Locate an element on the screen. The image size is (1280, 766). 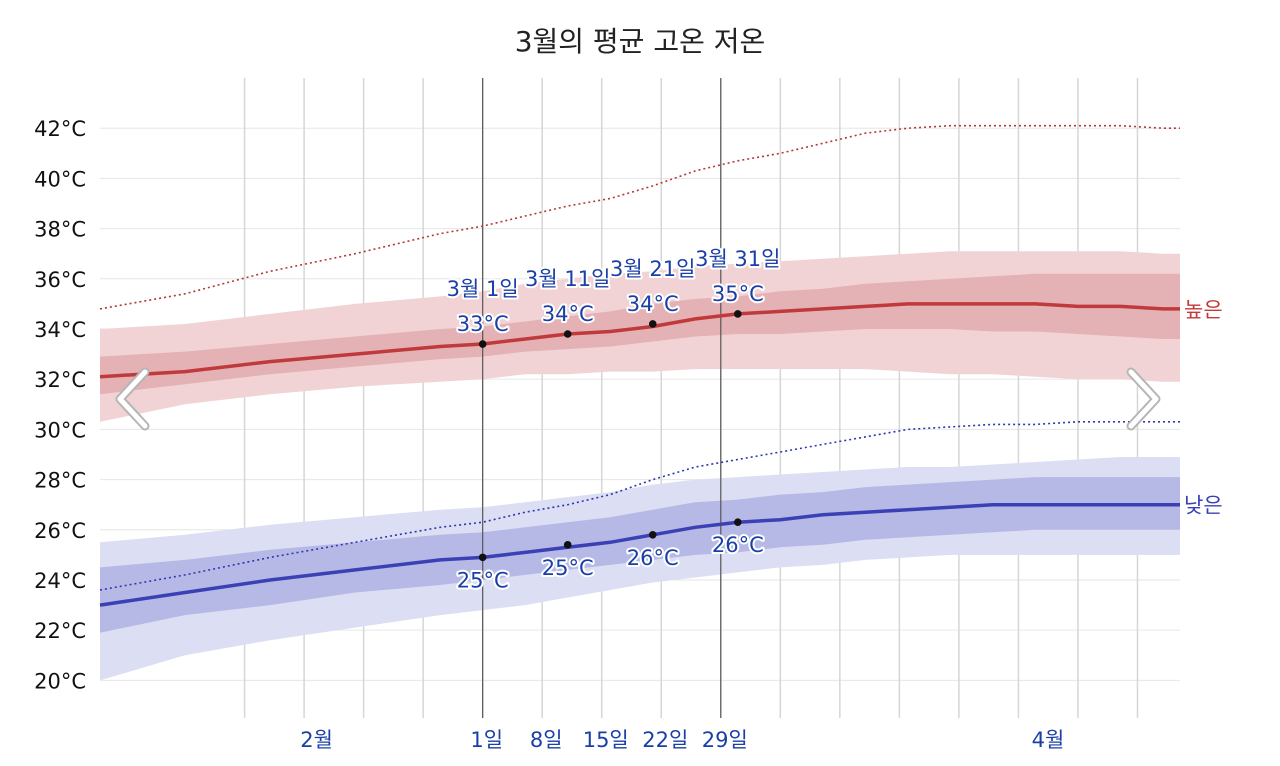
y-tick-label: 38°C is located at coordinates (60, 230).